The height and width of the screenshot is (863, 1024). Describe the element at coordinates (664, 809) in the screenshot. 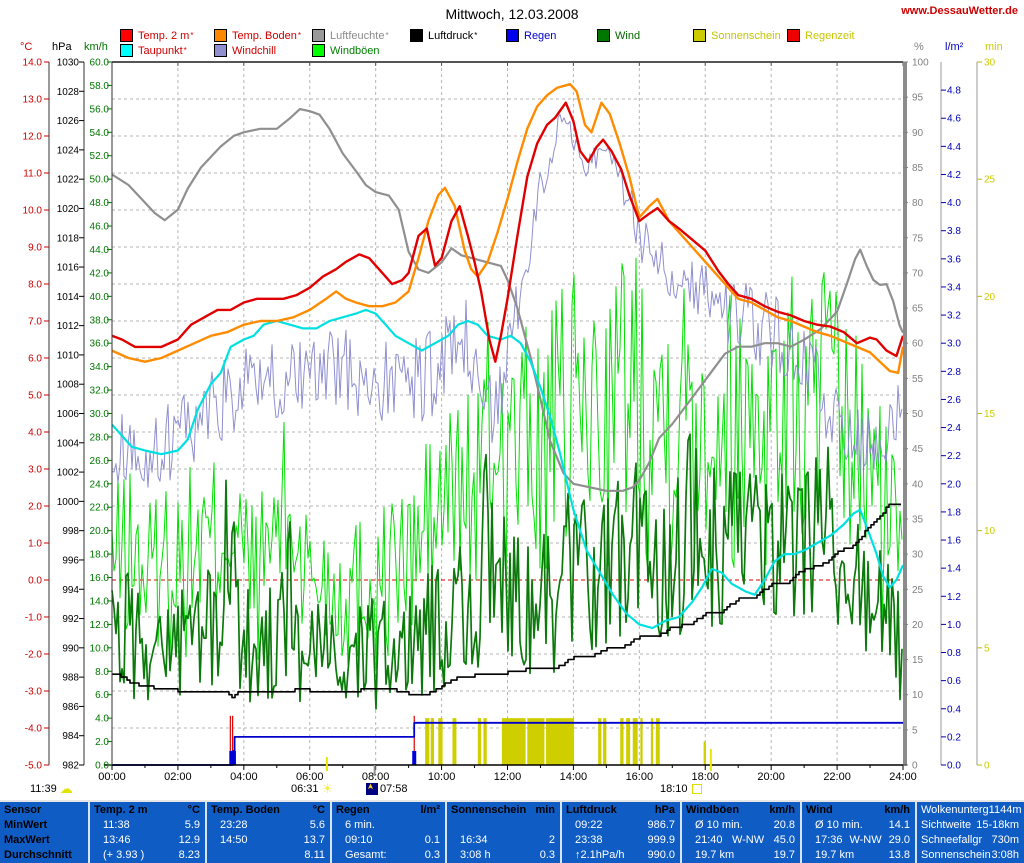

I see `sensor-unit: hPa` at that location.